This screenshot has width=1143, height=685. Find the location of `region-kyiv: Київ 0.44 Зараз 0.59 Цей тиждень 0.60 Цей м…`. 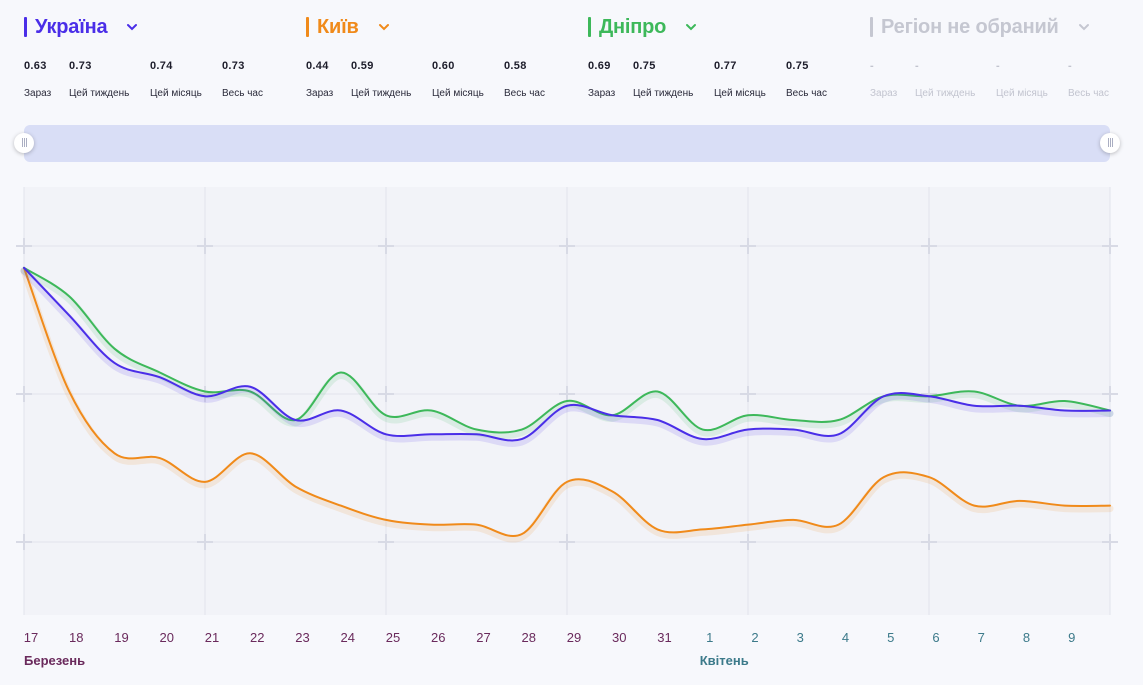

region-kyiv: Київ 0.44 Зараз 0.59 Цей тиждень 0.60 Цей м… is located at coordinates (436, 56).